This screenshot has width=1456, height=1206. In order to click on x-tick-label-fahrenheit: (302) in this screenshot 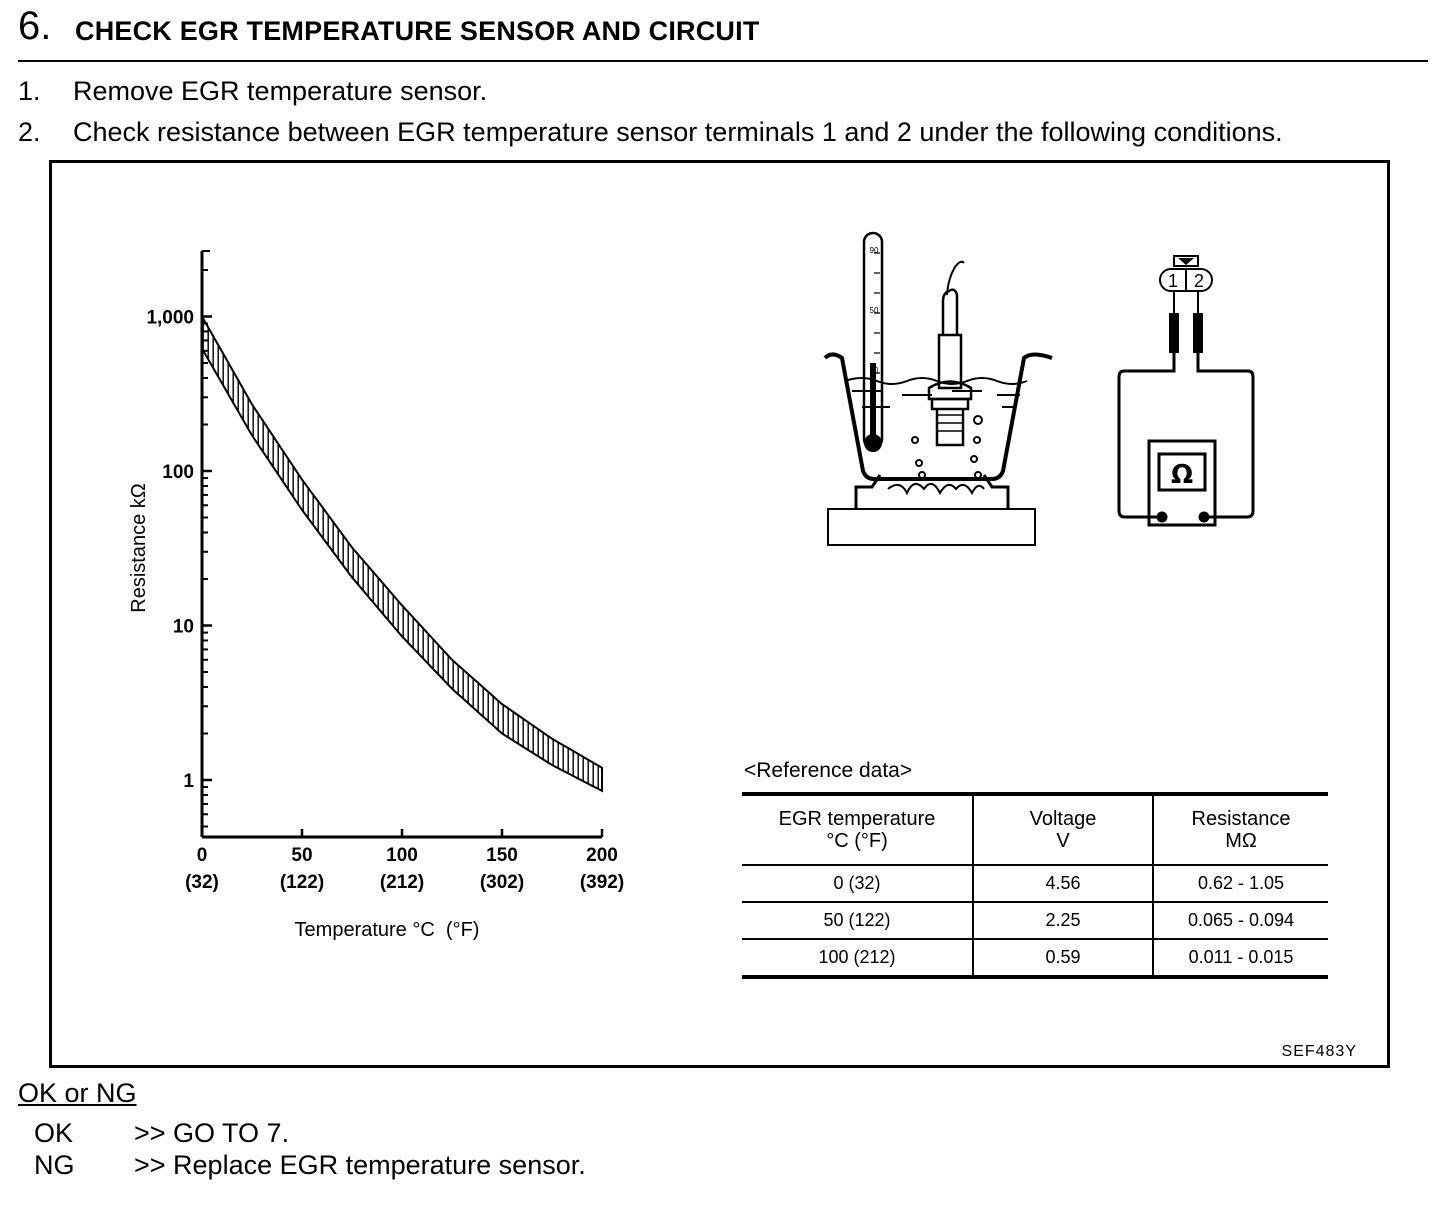, I will do `click(502, 882)`.